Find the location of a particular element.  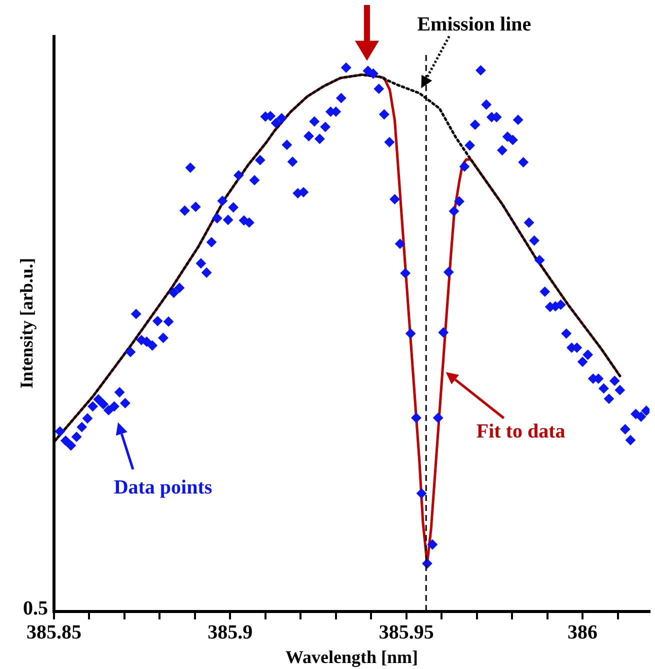

x-tick-label: 385.9 is located at coordinates (230, 633).